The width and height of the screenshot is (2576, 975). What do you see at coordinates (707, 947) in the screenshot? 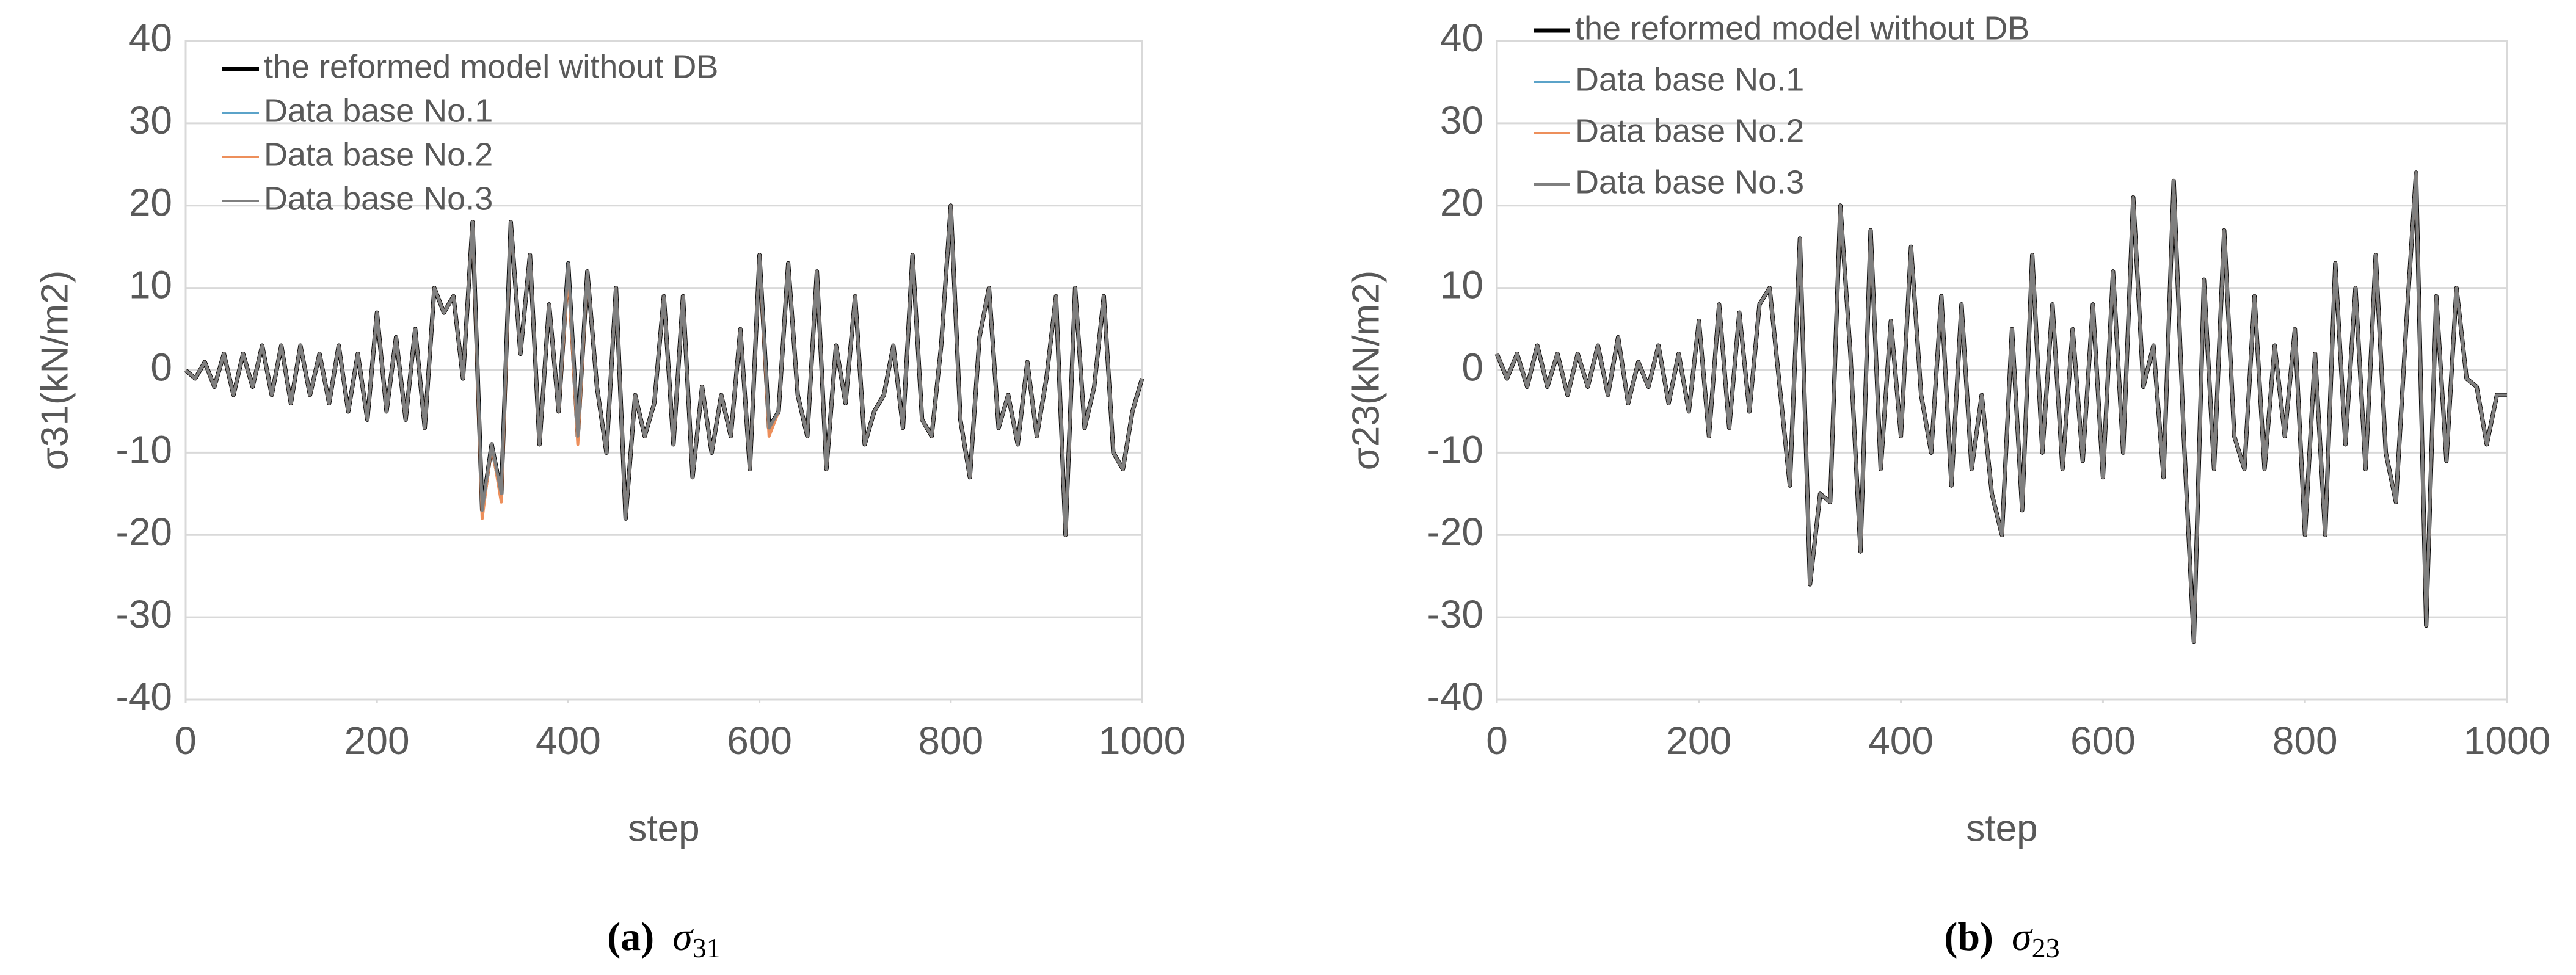
I see `caption-subscript: 31` at bounding box center [707, 947].